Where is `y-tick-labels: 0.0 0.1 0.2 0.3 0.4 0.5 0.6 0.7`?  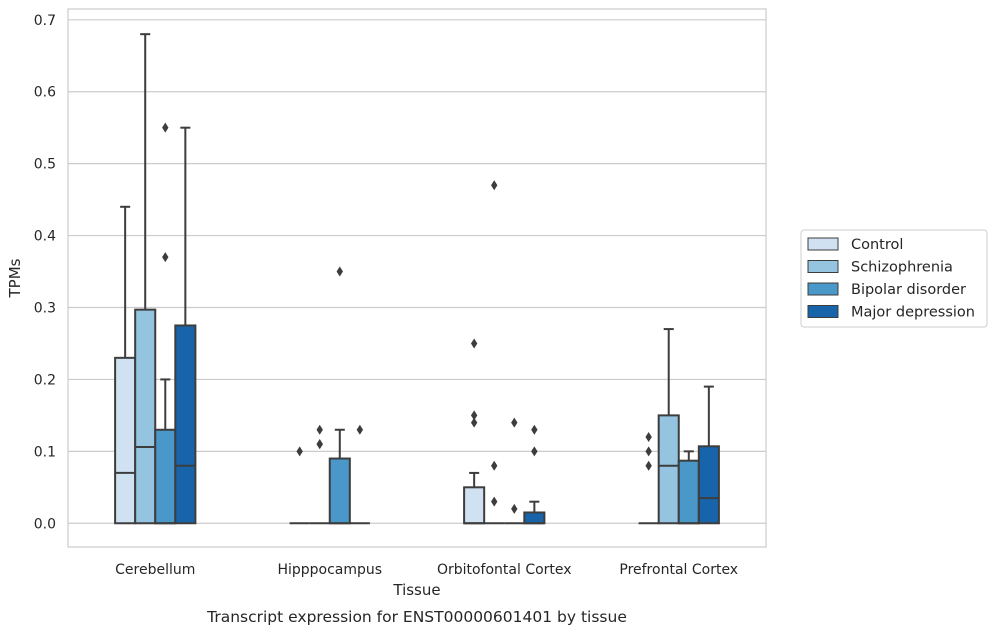 y-tick-labels: 0.0 0.1 0.2 0.3 0.4 0.5 0.6 0.7 is located at coordinates (45, 272).